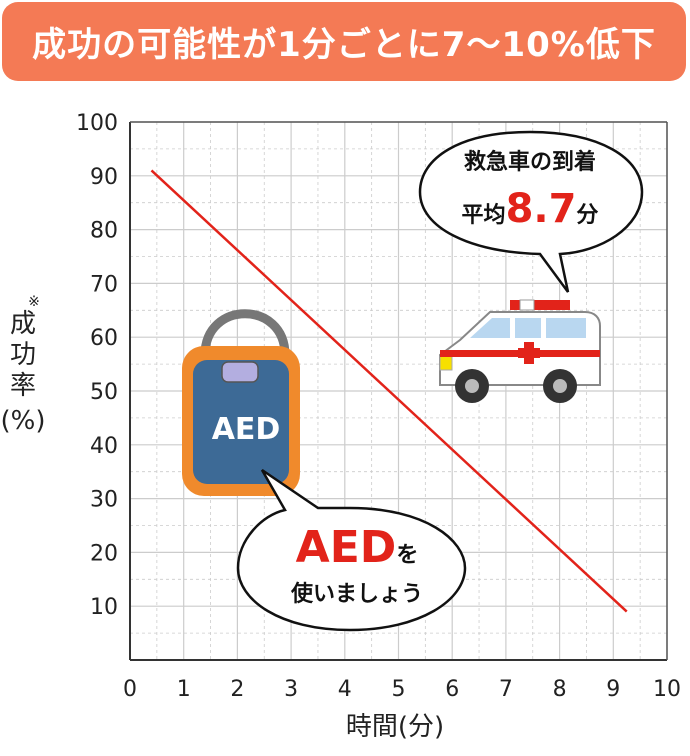  What do you see at coordinates (667, 689) in the screenshot?
I see `x-tick-label: 10` at bounding box center [667, 689].